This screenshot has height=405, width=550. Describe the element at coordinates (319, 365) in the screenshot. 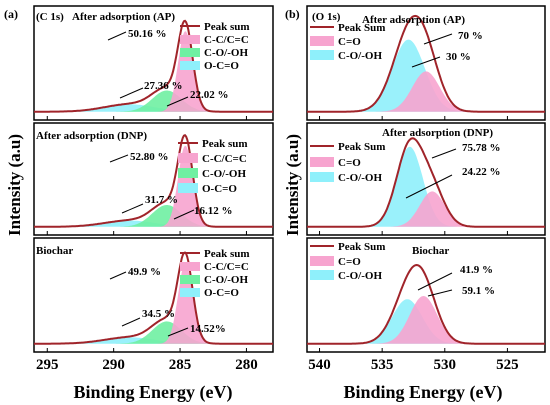

I see `x-tick-label: 540` at that location.